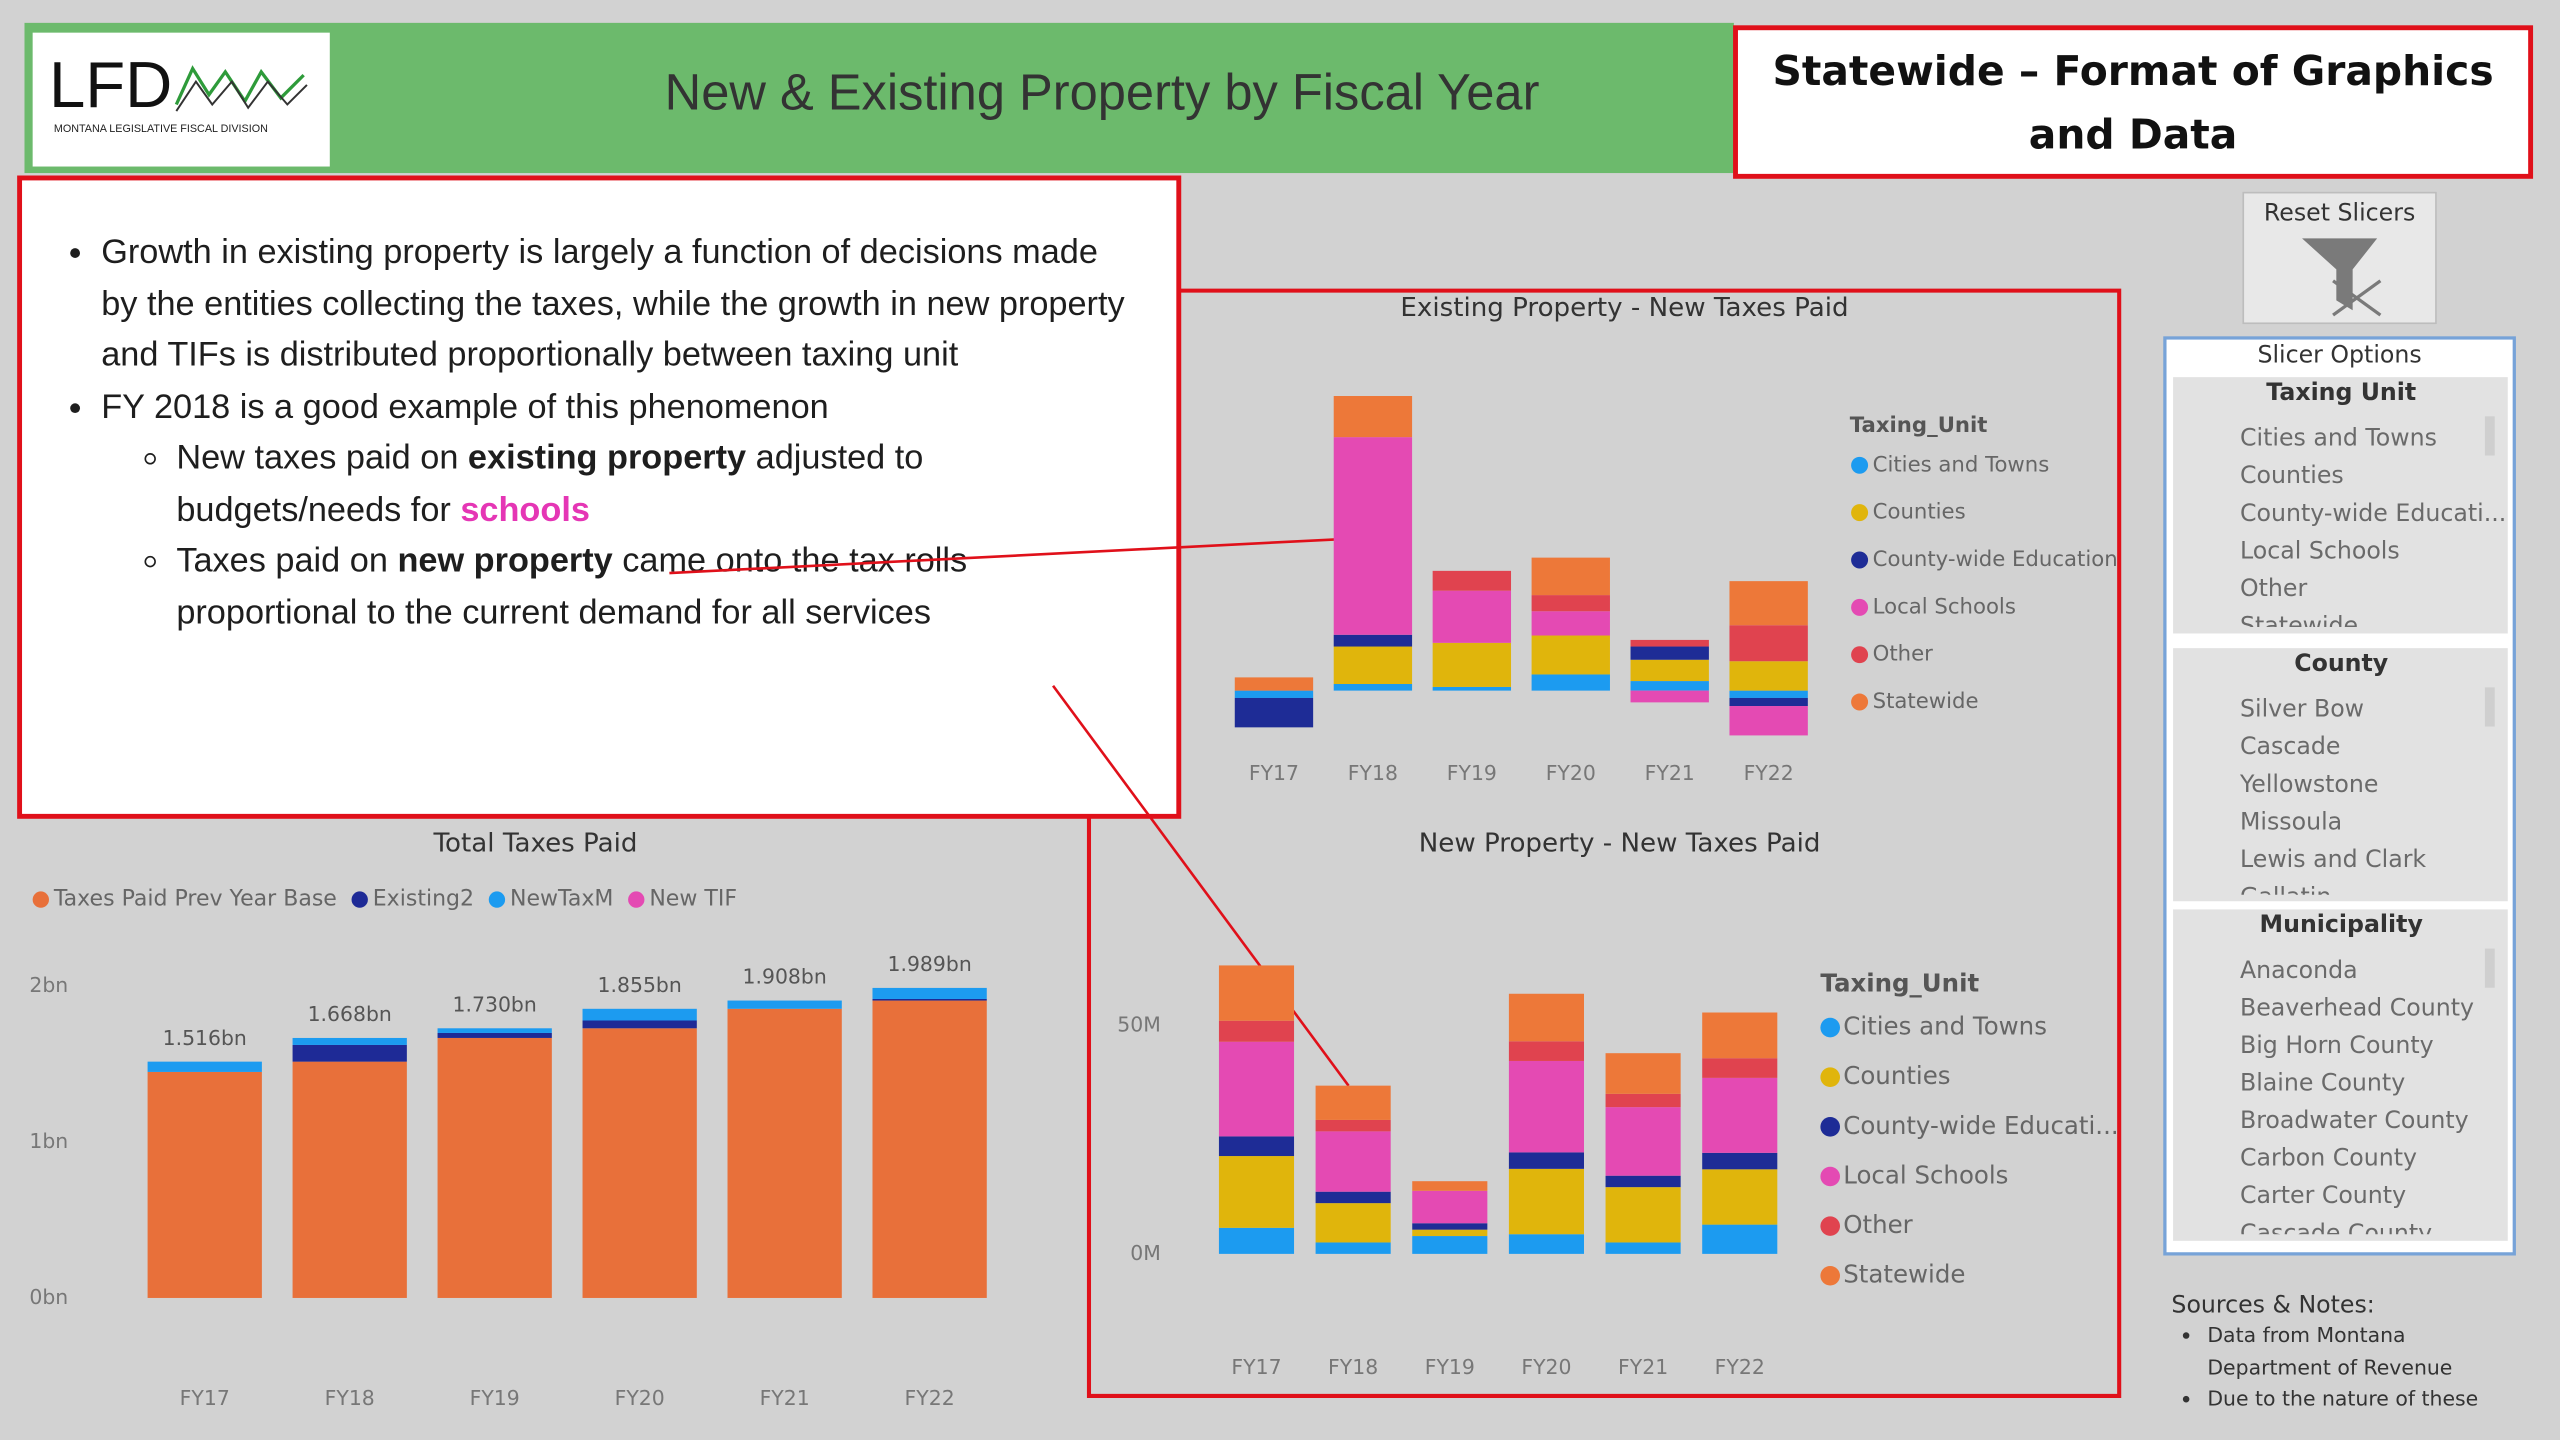  I want to click on slicer-panel-title: Slicer Options, so click(2339, 354).